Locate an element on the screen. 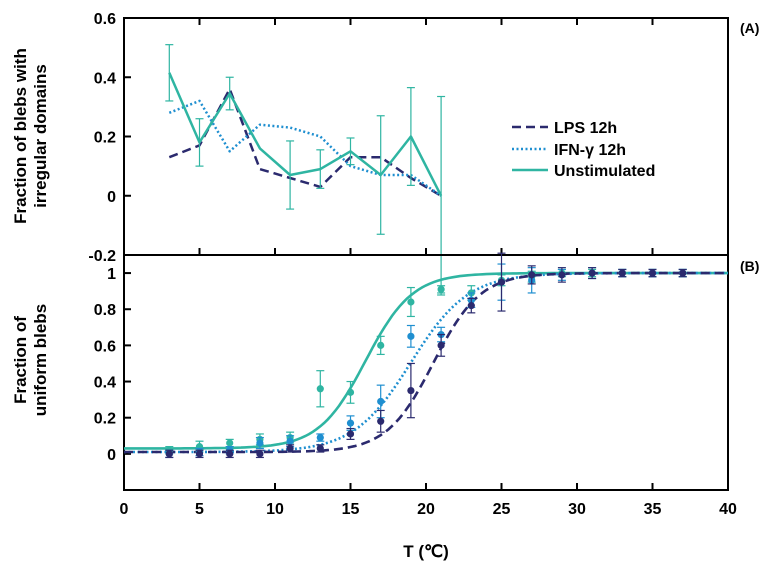 The image size is (766, 565). panel-b-ytick-label: 1 is located at coordinates (111, 274).